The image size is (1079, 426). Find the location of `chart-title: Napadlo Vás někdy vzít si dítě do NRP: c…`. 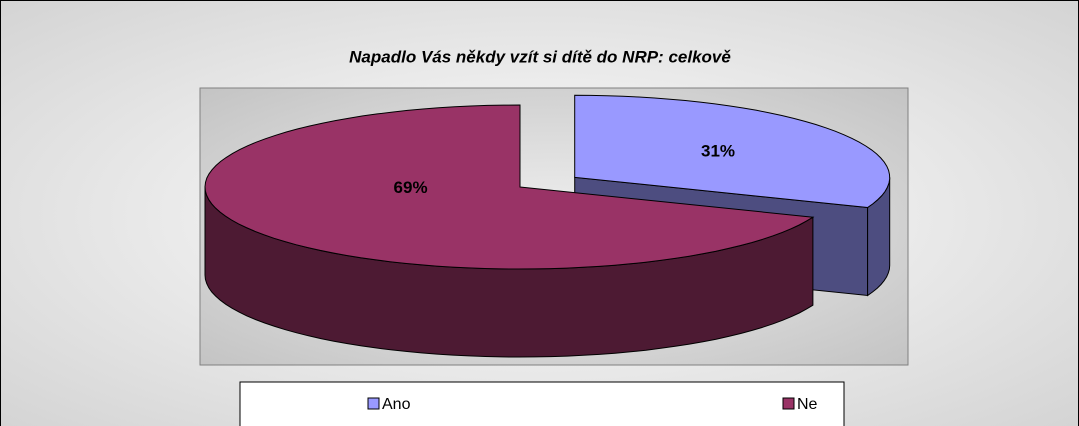

chart-title: Napadlo Vás někdy vzít si dítě do NRP: c… is located at coordinates (540, 56).